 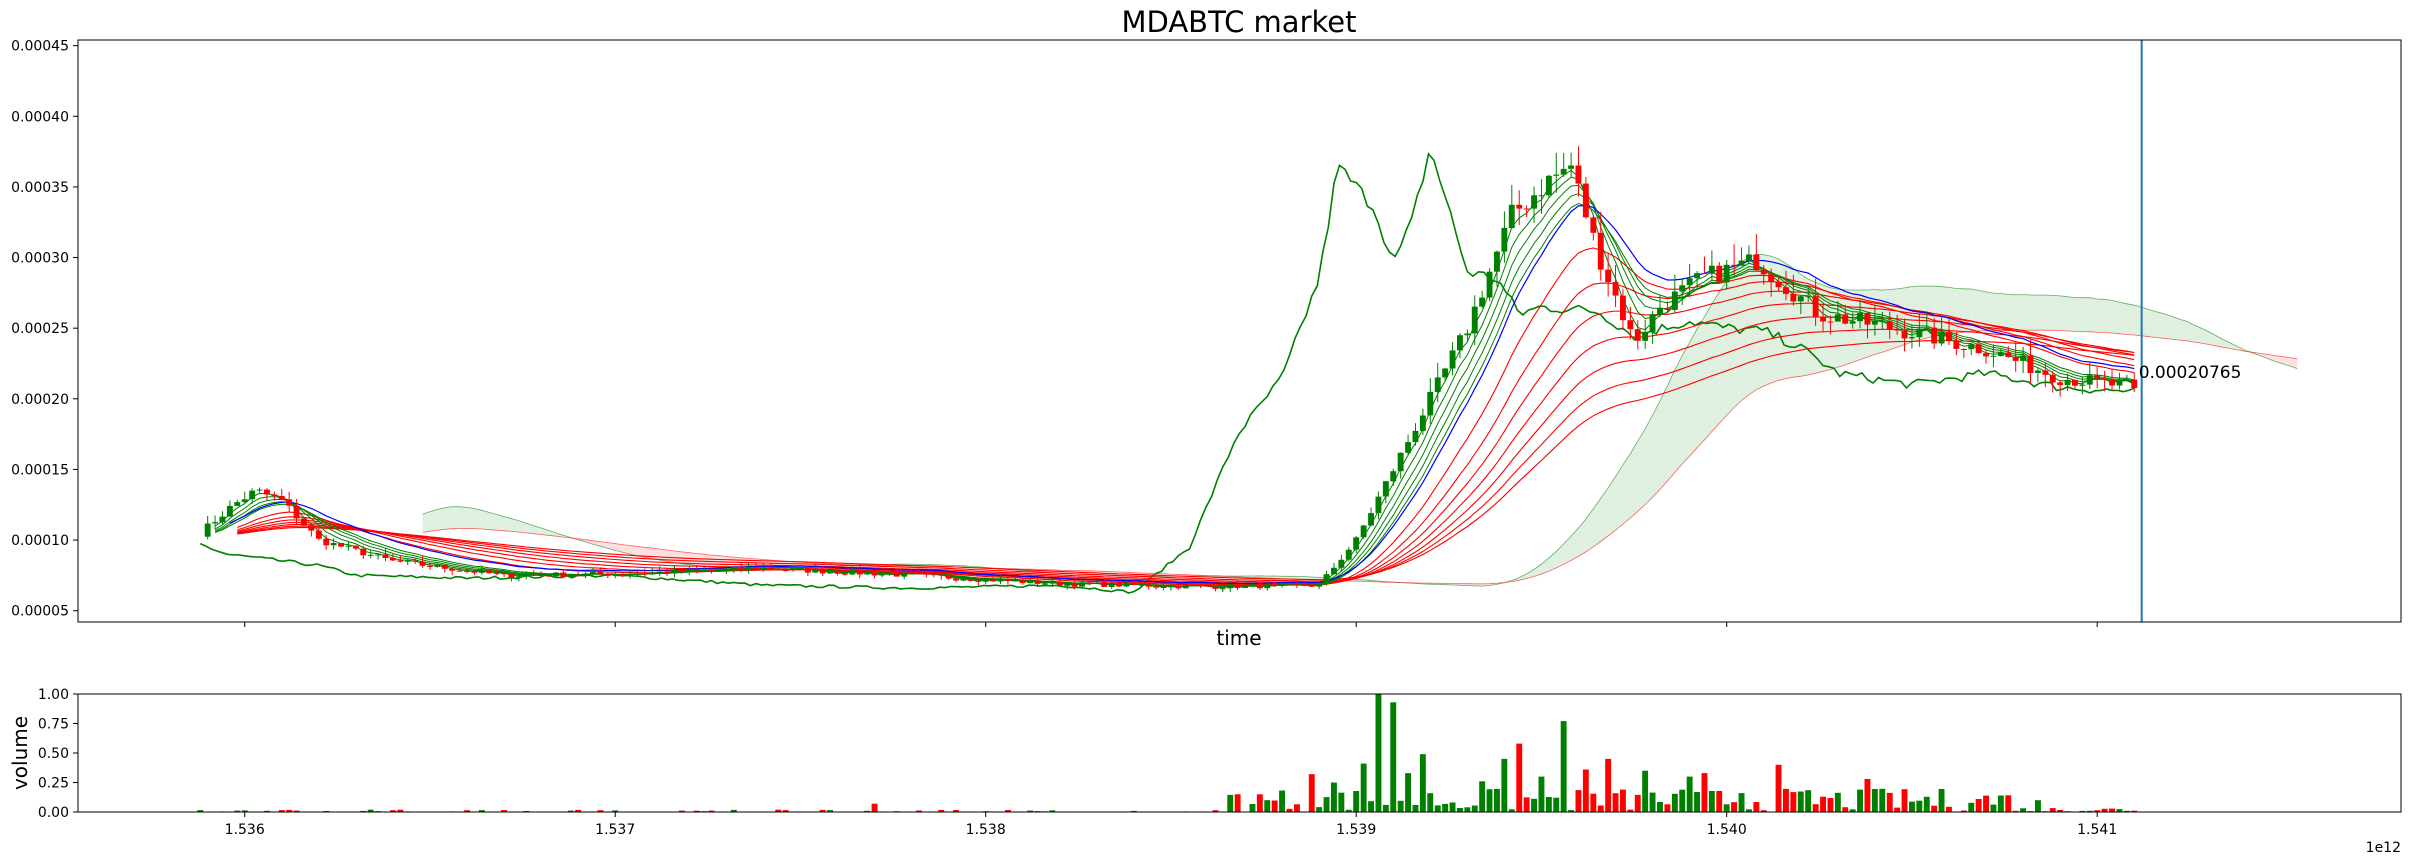 I want to click on volume-y-tick-label: 0.75, so click(x=53, y=725).